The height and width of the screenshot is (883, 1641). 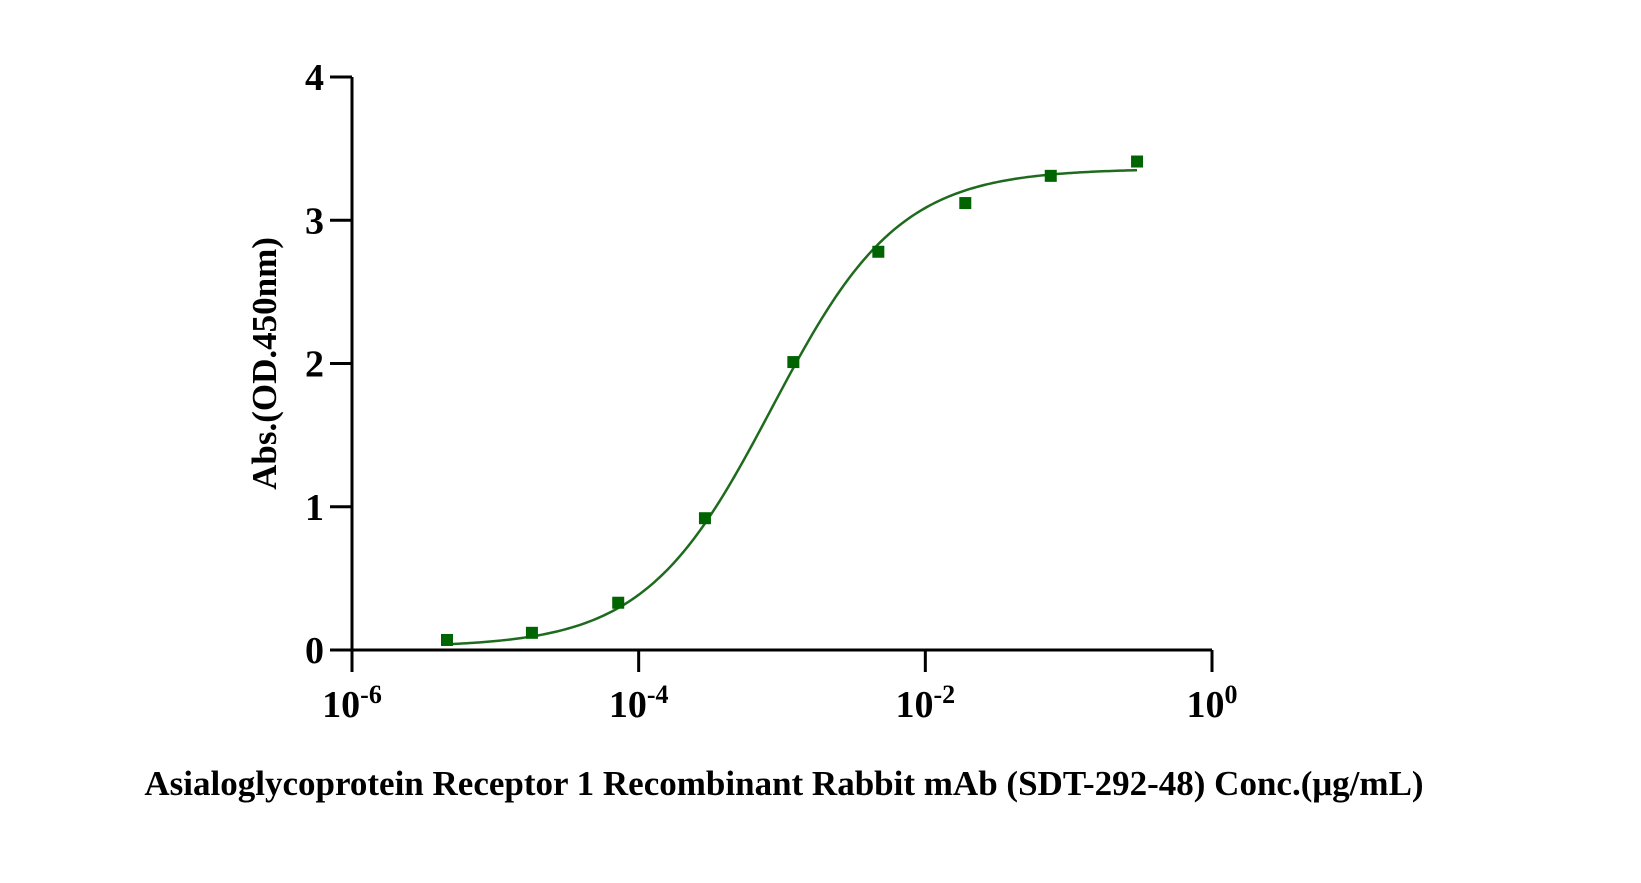 What do you see at coordinates (314, 78) in the screenshot?
I see `y-tick-label: 4` at bounding box center [314, 78].